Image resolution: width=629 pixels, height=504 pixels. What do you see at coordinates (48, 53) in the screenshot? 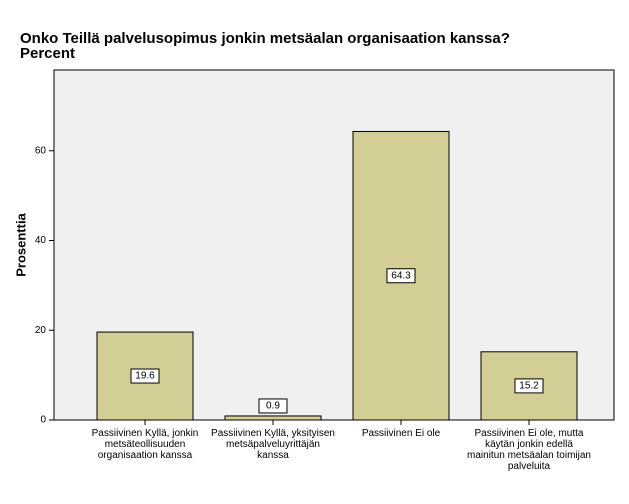
I see `chart-subtitle: Percent` at bounding box center [48, 53].